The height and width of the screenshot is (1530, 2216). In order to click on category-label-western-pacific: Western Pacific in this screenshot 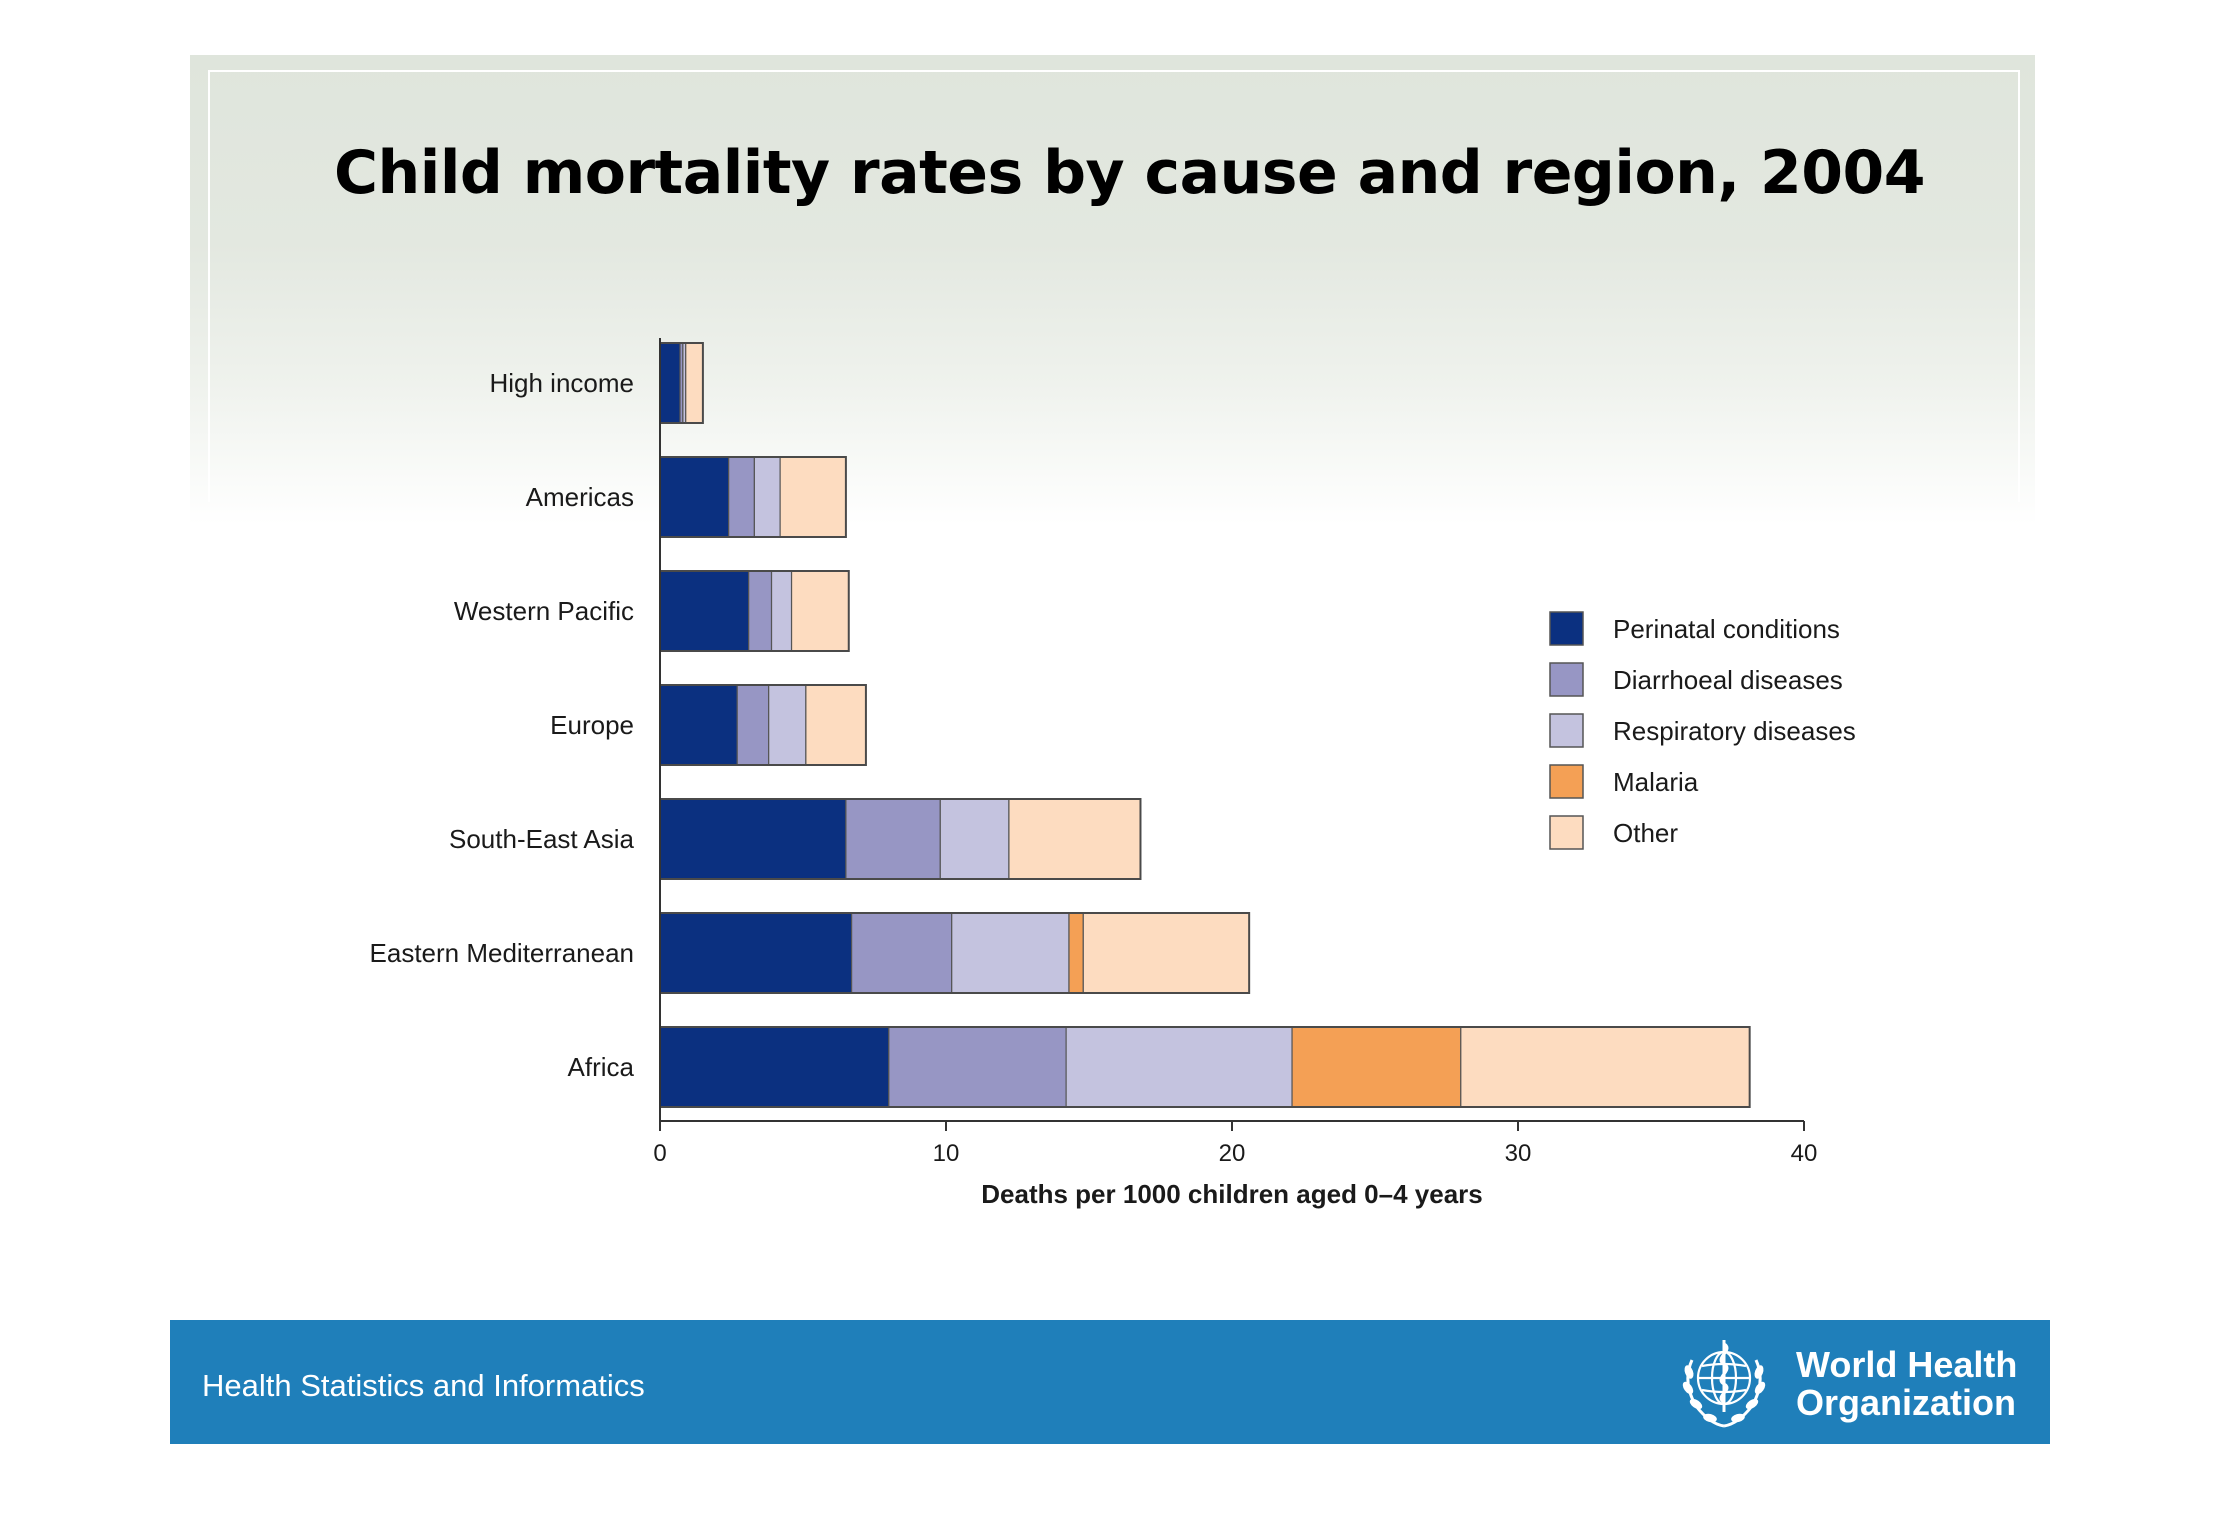, I will do `click(544, 611)`.